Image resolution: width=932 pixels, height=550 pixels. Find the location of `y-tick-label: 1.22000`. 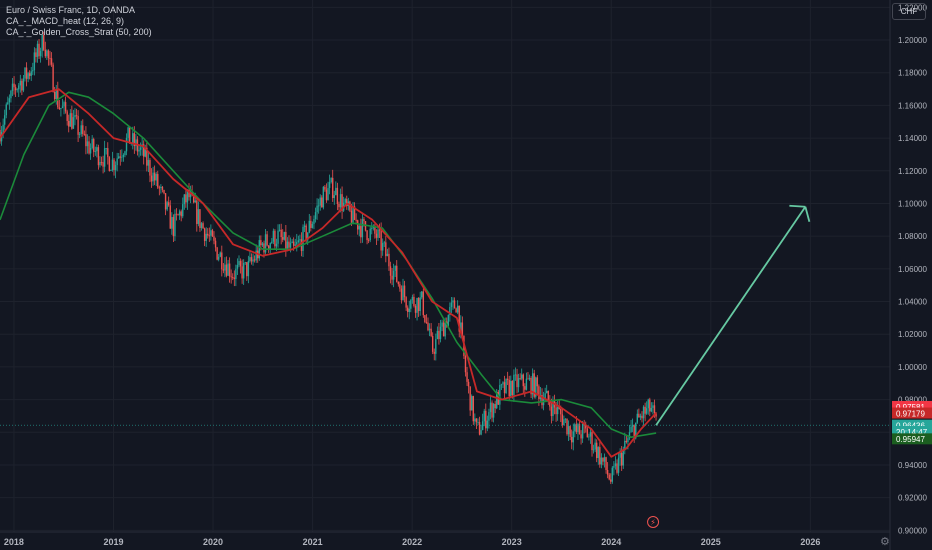

y-tick-label: 1.22000 is located at coordinates (912, 7).